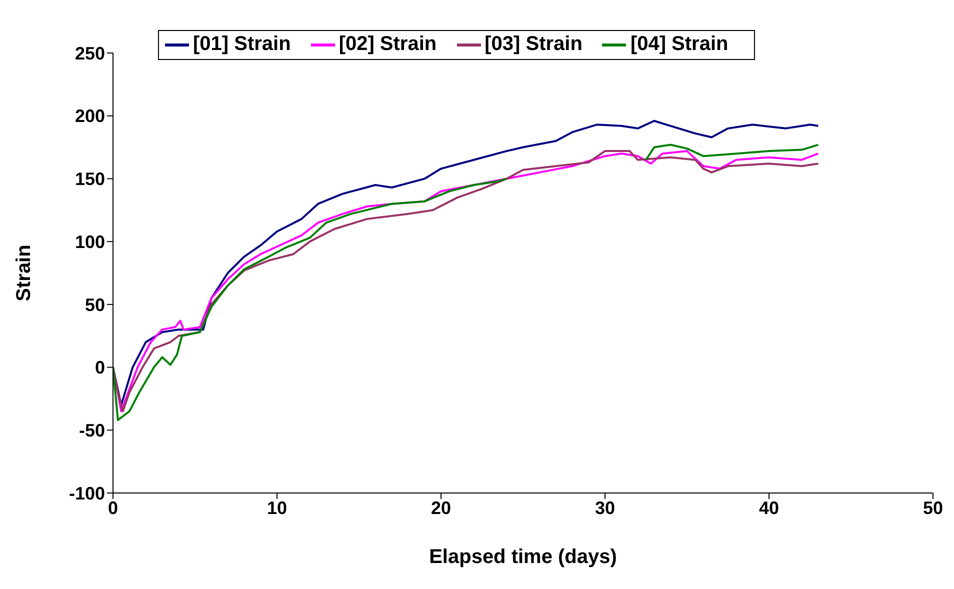 Image resolution: width=954 pixels, height=589 pixels. What do you see at coordinates (277, 508) in the screenshot?
I see `x-tick-label: 10` at bounding box center [277, 508].